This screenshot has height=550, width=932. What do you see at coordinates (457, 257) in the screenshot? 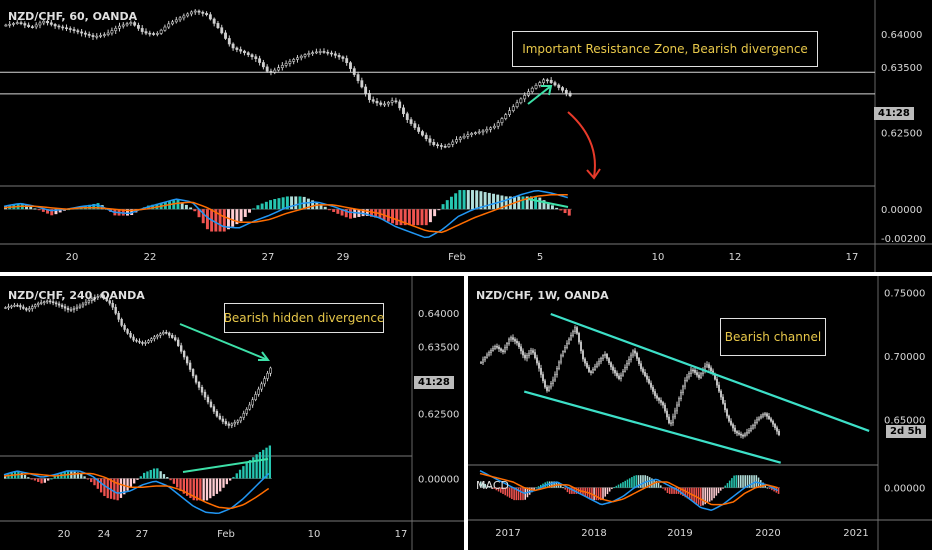
I see `time-tick-label: Feb` at bounding box center [457, 257].